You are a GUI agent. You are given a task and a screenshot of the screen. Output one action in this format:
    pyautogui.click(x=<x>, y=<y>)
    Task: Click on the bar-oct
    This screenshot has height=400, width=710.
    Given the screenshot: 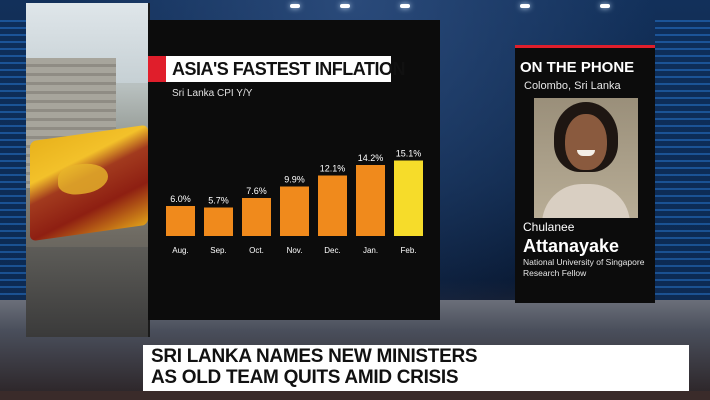 What is the action you would take?
    pyautogui.click(x=256, y=217)
    